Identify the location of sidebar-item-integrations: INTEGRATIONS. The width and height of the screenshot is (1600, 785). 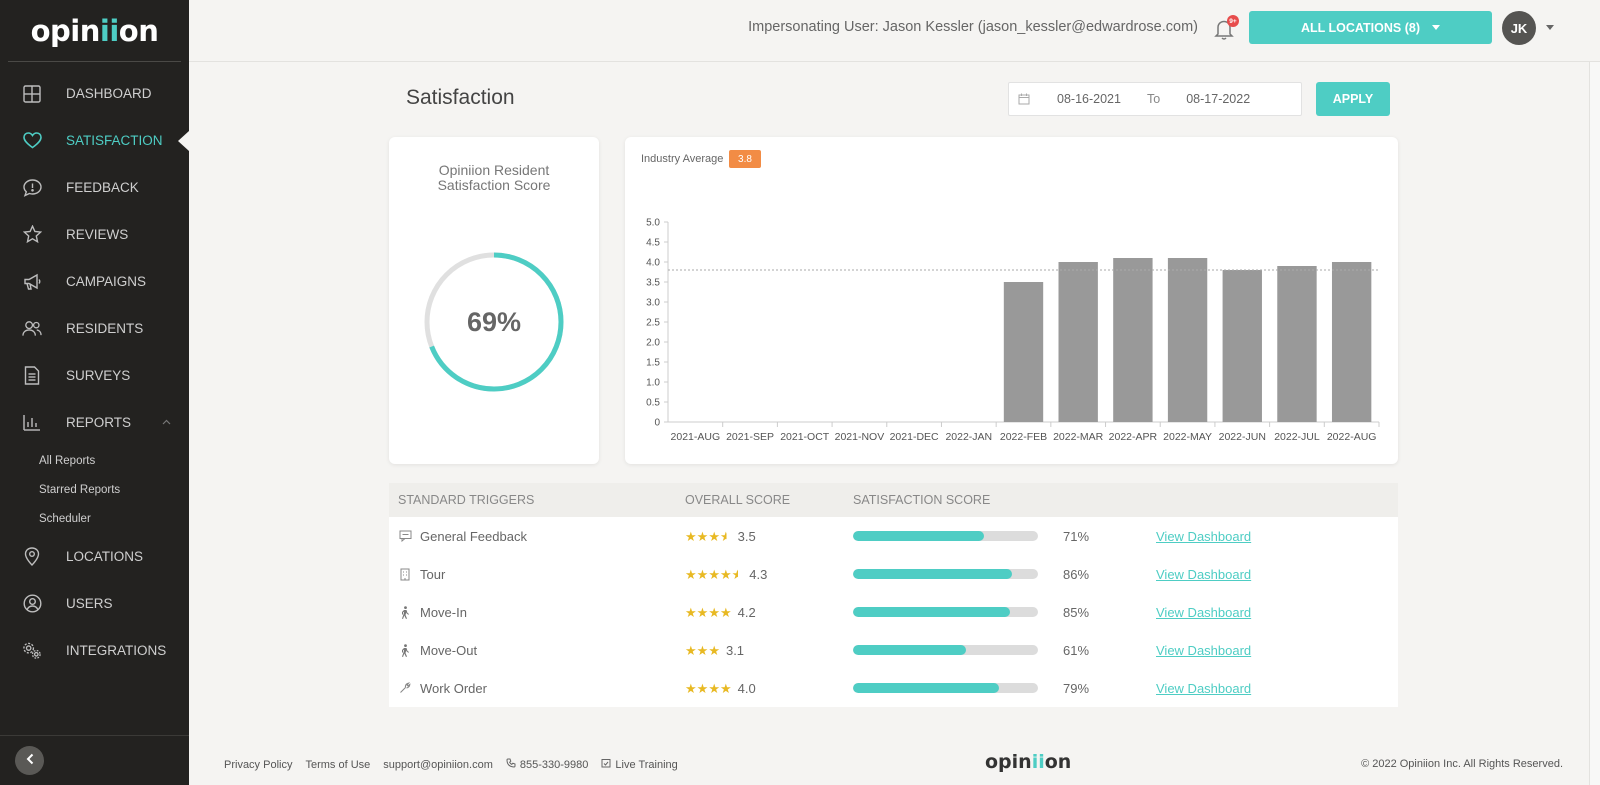
(94, 650).